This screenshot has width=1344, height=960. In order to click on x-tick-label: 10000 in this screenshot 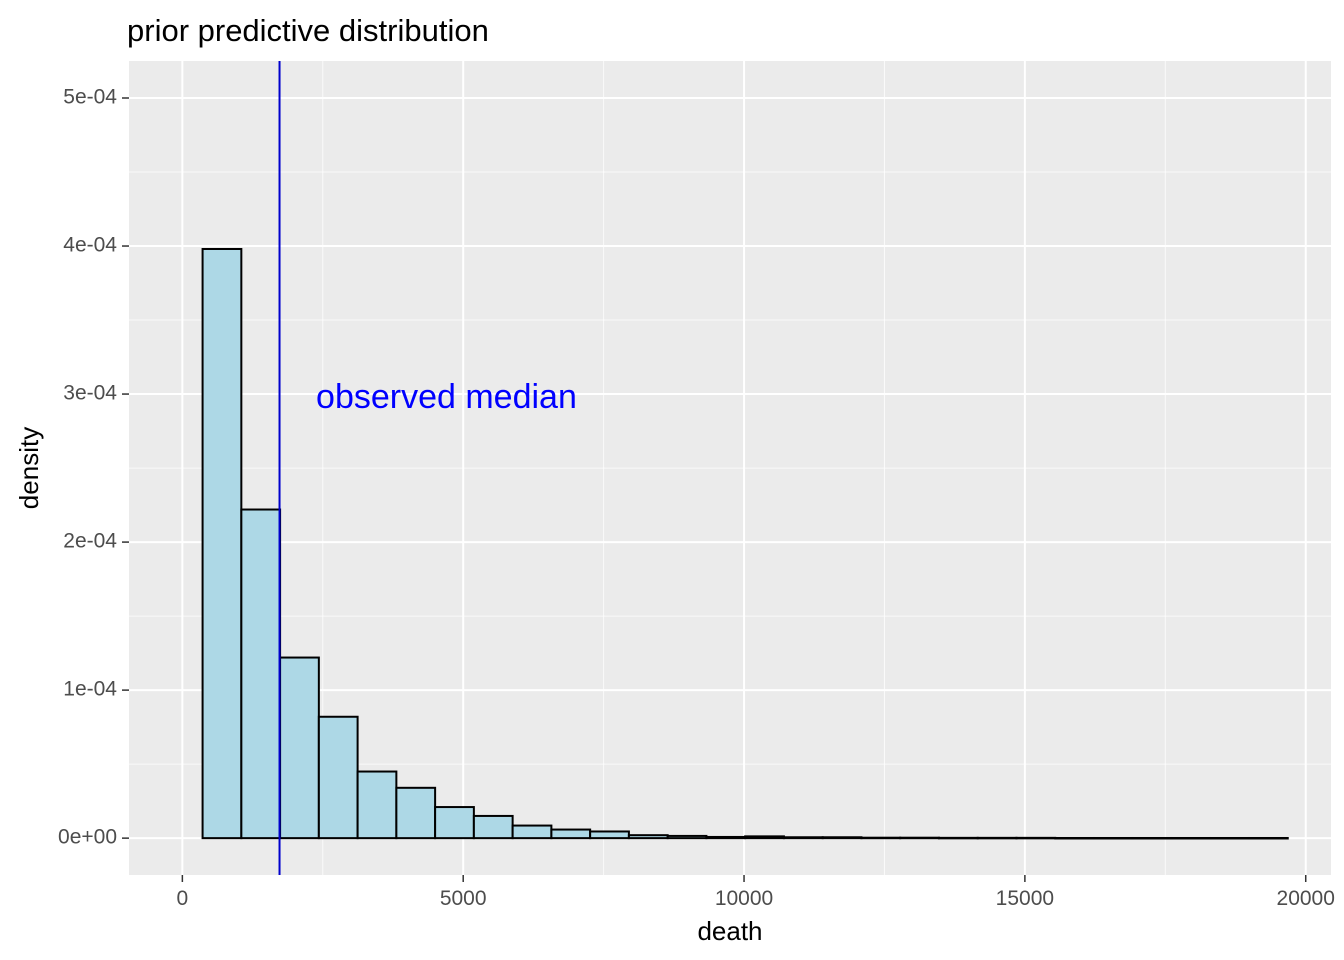, I will do `click(744, 898)`.